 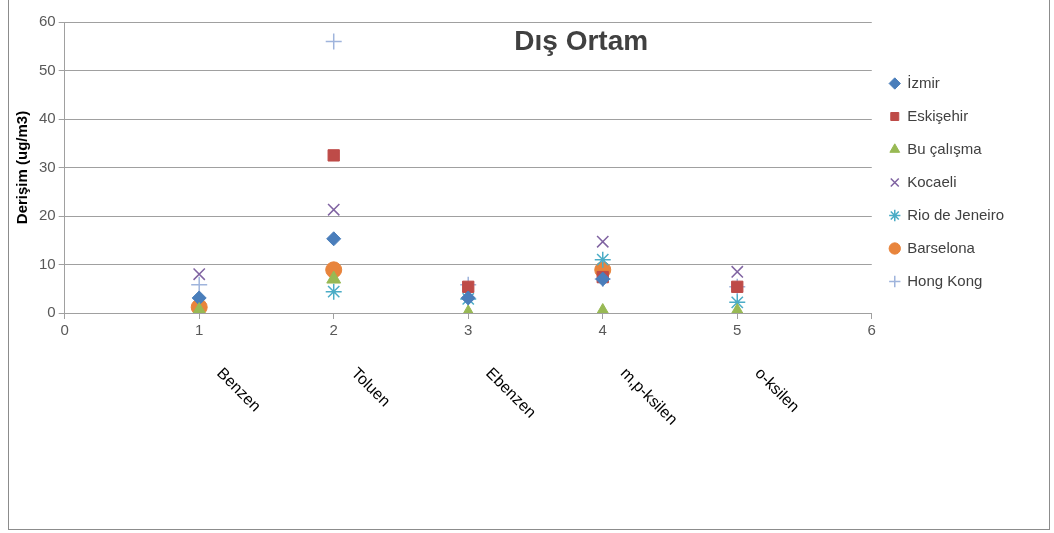 What do you see at coordinates (47, 215) in the screenshot?
I see `y-tick-label: 20` at bounding box center [47, 215].